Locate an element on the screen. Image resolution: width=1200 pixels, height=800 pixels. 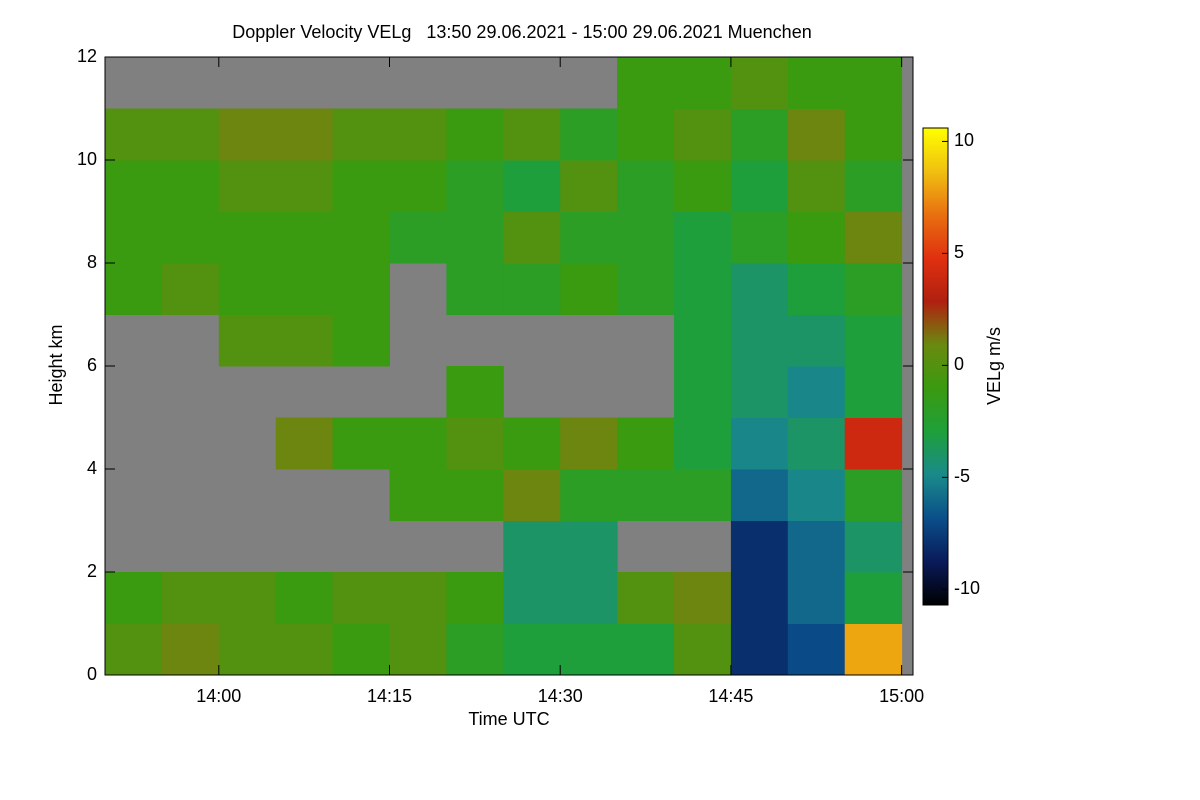
colorbar-tick-label: 0 is located at coordinates (959, 364).